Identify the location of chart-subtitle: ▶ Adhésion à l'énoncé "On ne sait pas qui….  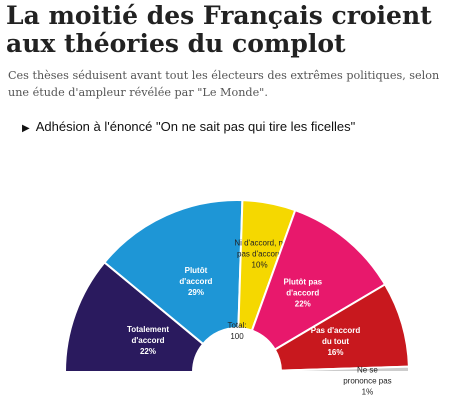
(242, 126).